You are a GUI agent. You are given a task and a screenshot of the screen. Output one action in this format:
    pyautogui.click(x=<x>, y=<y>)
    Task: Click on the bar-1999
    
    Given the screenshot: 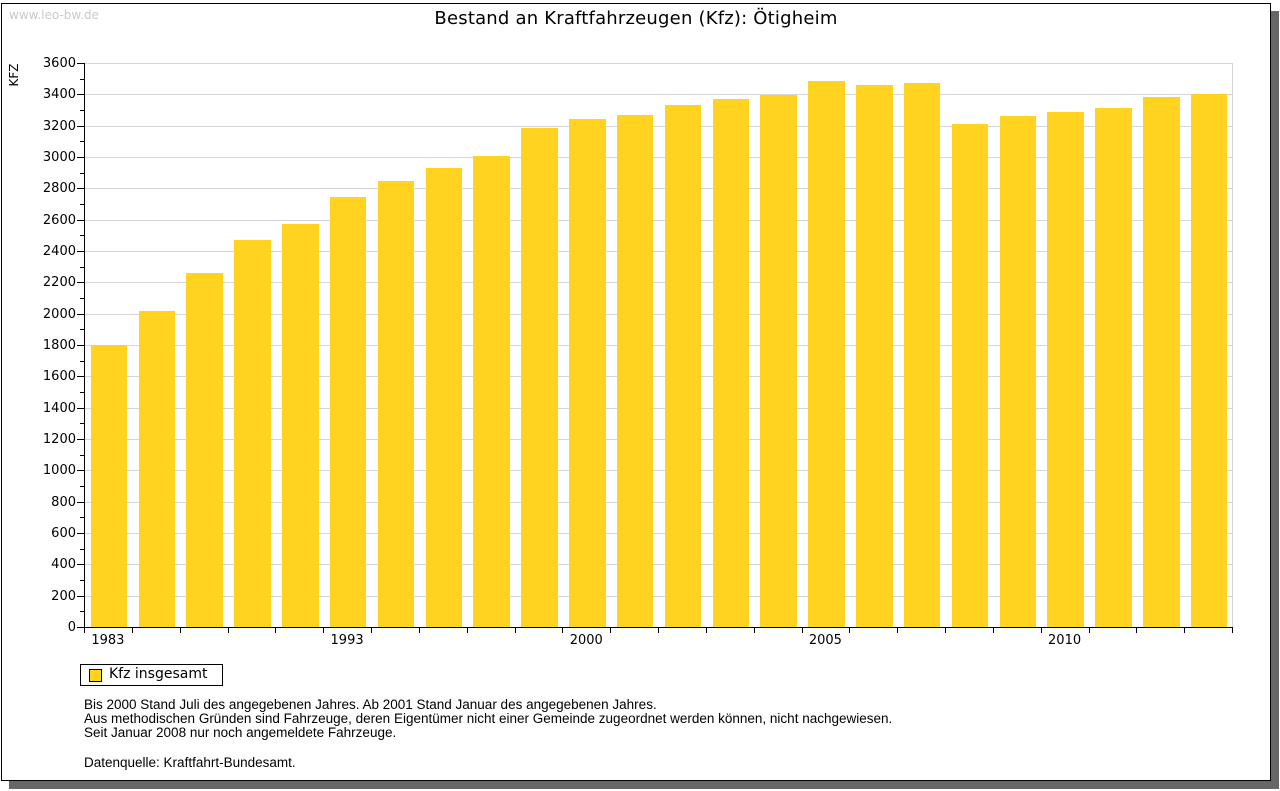 What is the action you would take?
    pyautogui.click(x=539, y=377)
    